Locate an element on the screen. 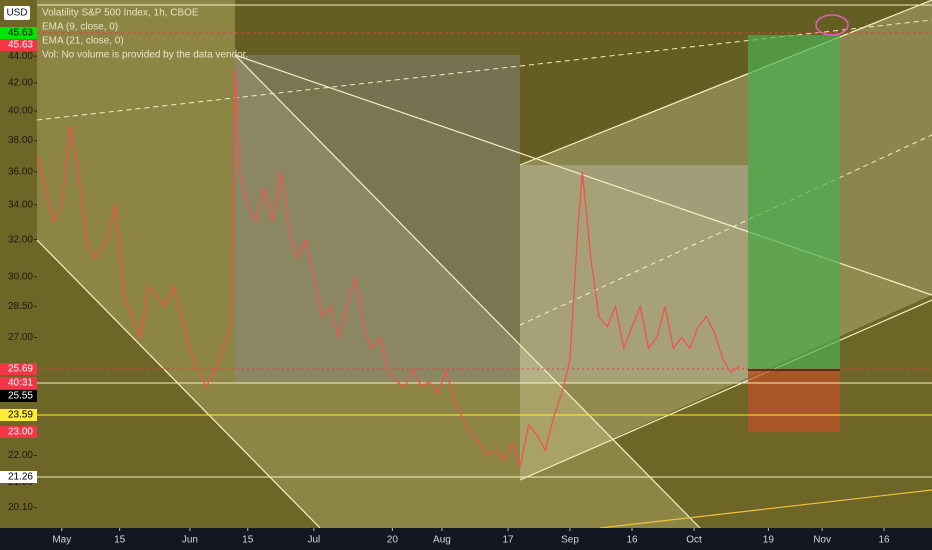 The height and width of the screenshot is (550, 932). currency-box is located at coordinates (17, 13).